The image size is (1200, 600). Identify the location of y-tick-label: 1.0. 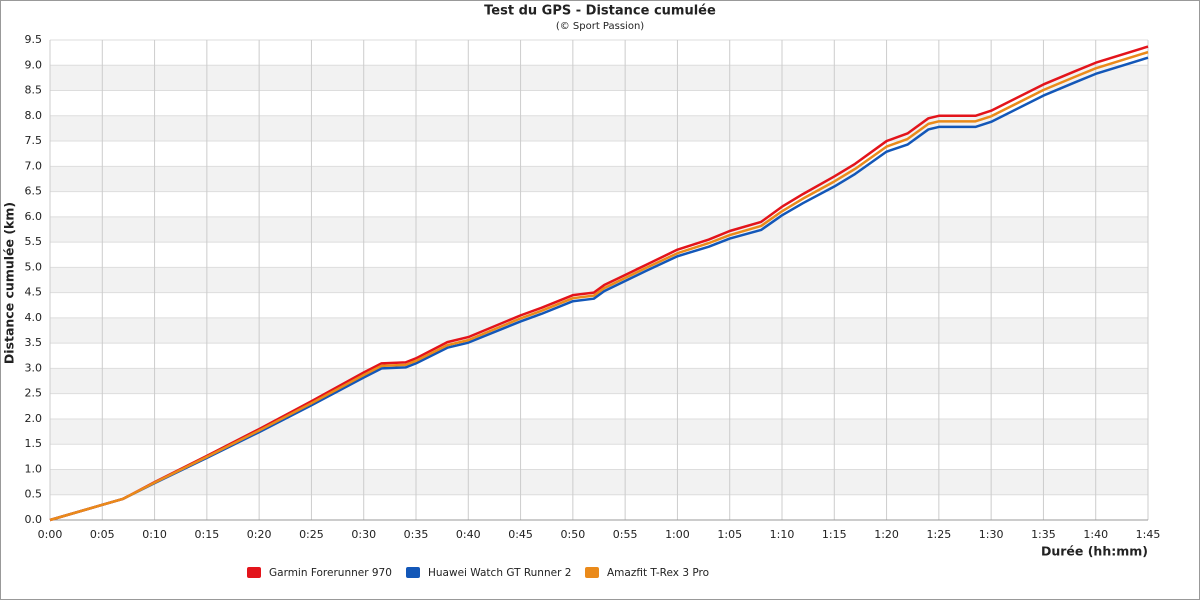
(34, 468).